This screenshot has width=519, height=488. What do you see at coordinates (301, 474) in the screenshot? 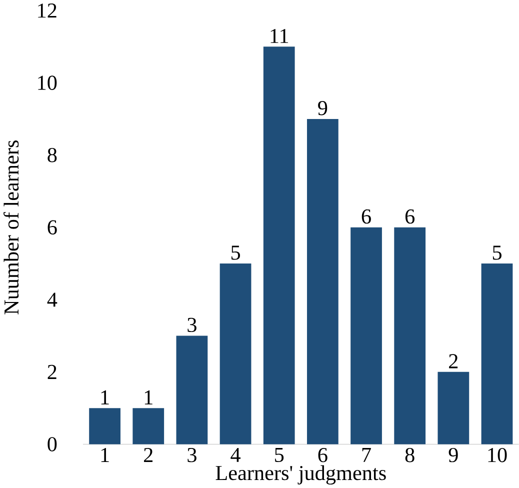
I see `x-axis-title: Learners' judgments` at bounding box center [301, 474].